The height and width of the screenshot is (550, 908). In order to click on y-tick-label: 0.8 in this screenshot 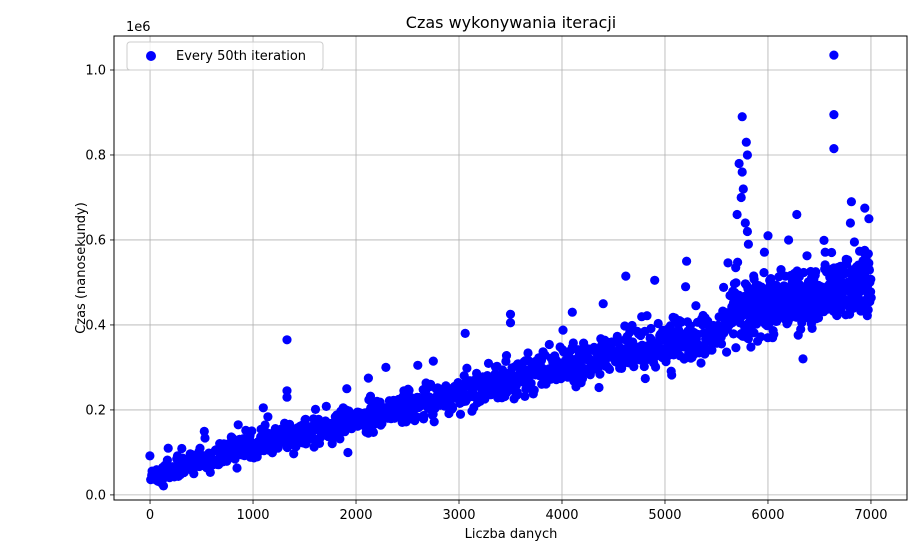, I will do `click(95, 155)`.